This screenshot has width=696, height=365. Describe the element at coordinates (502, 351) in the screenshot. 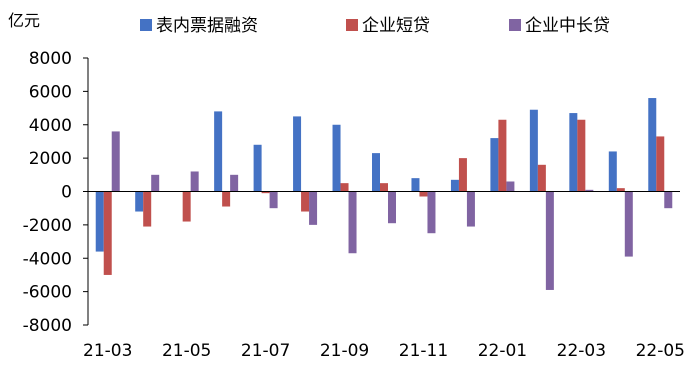

I see `x-tick-label: 22-01` at that location.